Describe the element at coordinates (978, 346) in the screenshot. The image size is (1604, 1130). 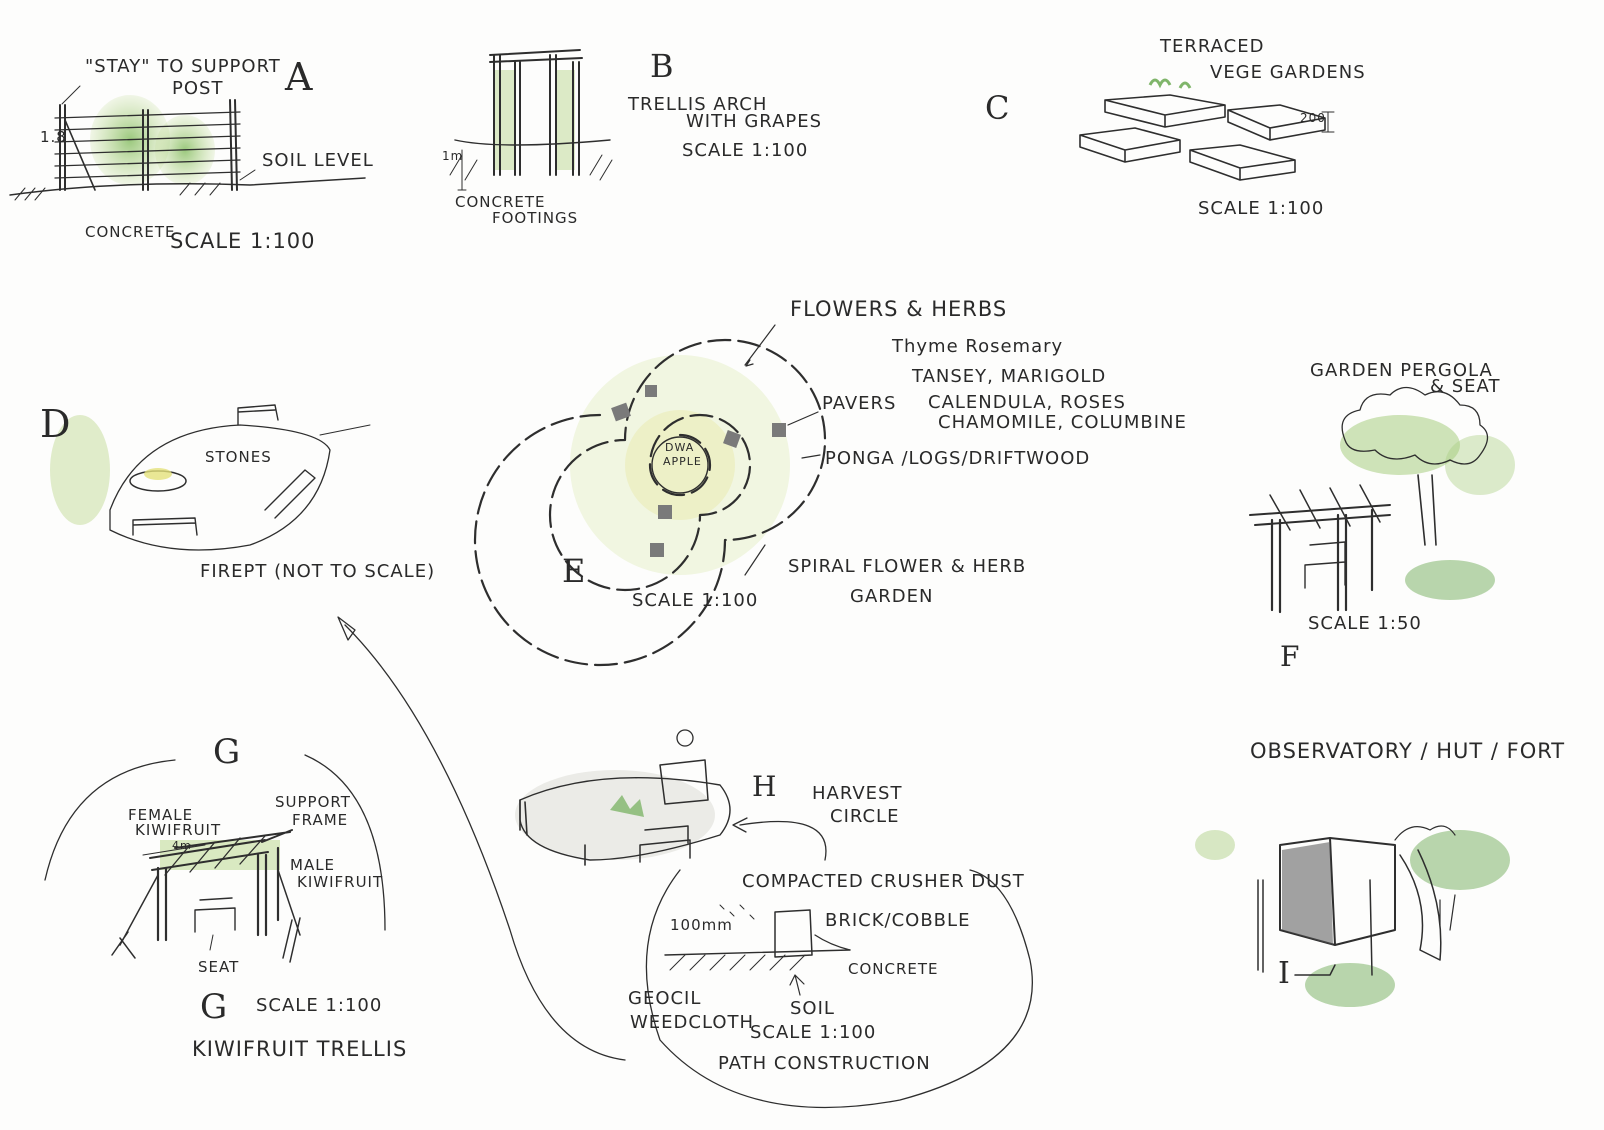
I see `plants-line1: Thyme Rosemary` at that location.